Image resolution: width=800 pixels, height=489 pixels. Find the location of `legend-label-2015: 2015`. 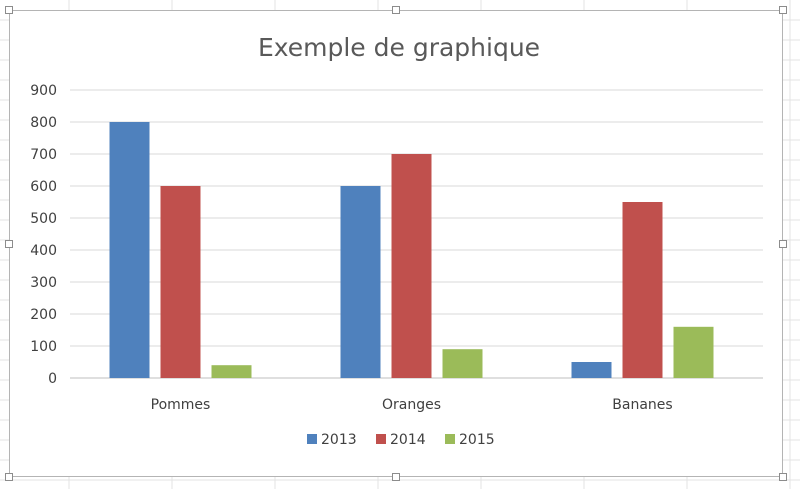

legend-label-2015: 2015 is located at coordinates (477, 440).